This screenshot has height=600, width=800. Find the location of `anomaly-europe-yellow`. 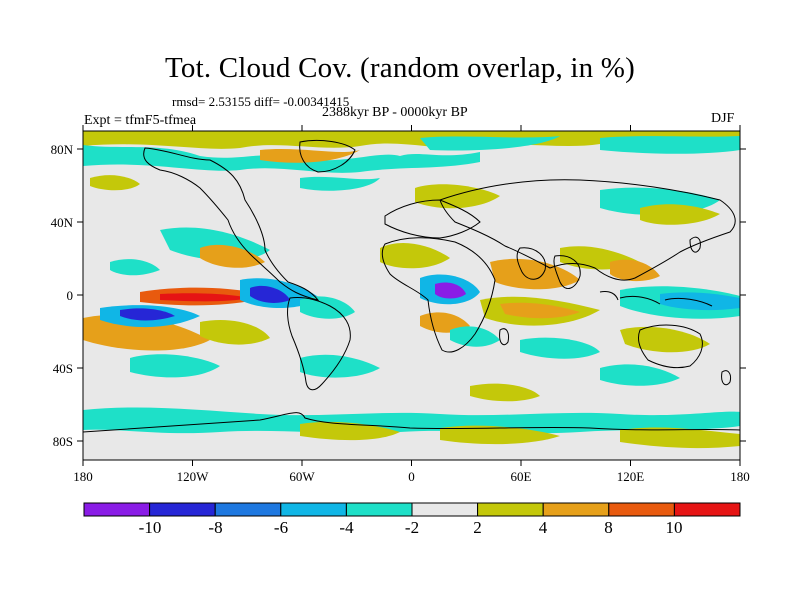

anomaly-europe-yellow is located at coordinates (457, 196).